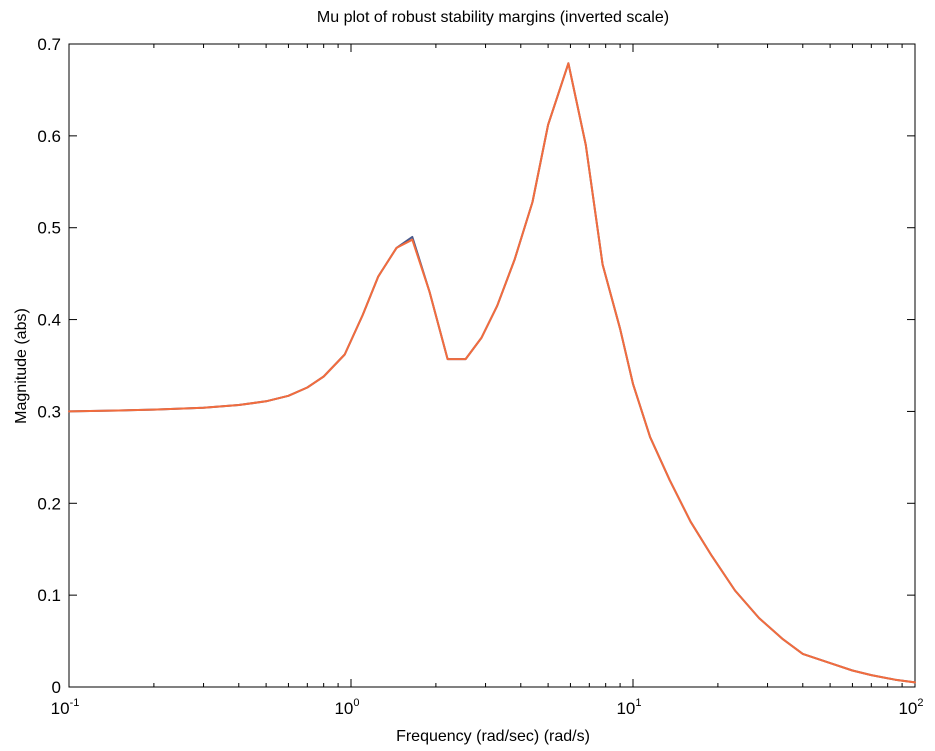 The height and width of the screenshot is (751, 935). I want to click on y-tick-label: 0, so click(56, 687).